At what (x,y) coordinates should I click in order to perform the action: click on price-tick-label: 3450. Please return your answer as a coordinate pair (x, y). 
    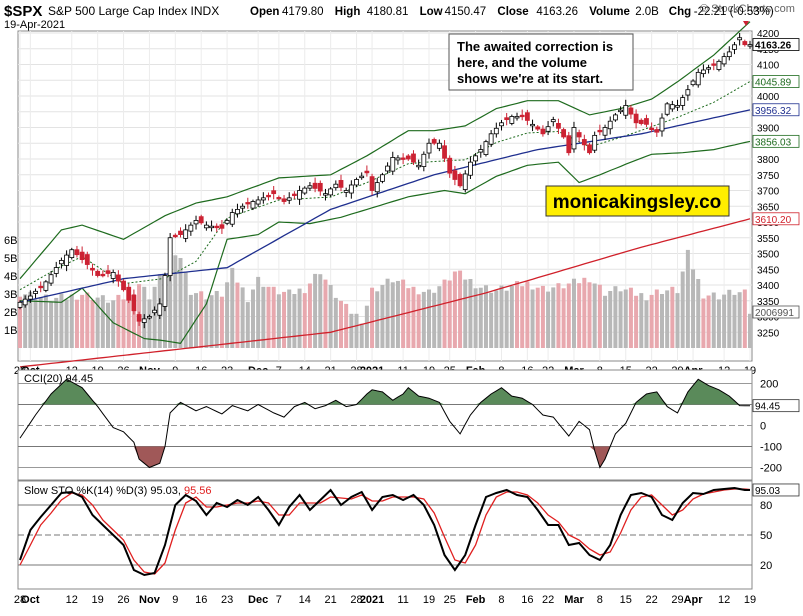
    Looking at the image, I should click on (768, 270).